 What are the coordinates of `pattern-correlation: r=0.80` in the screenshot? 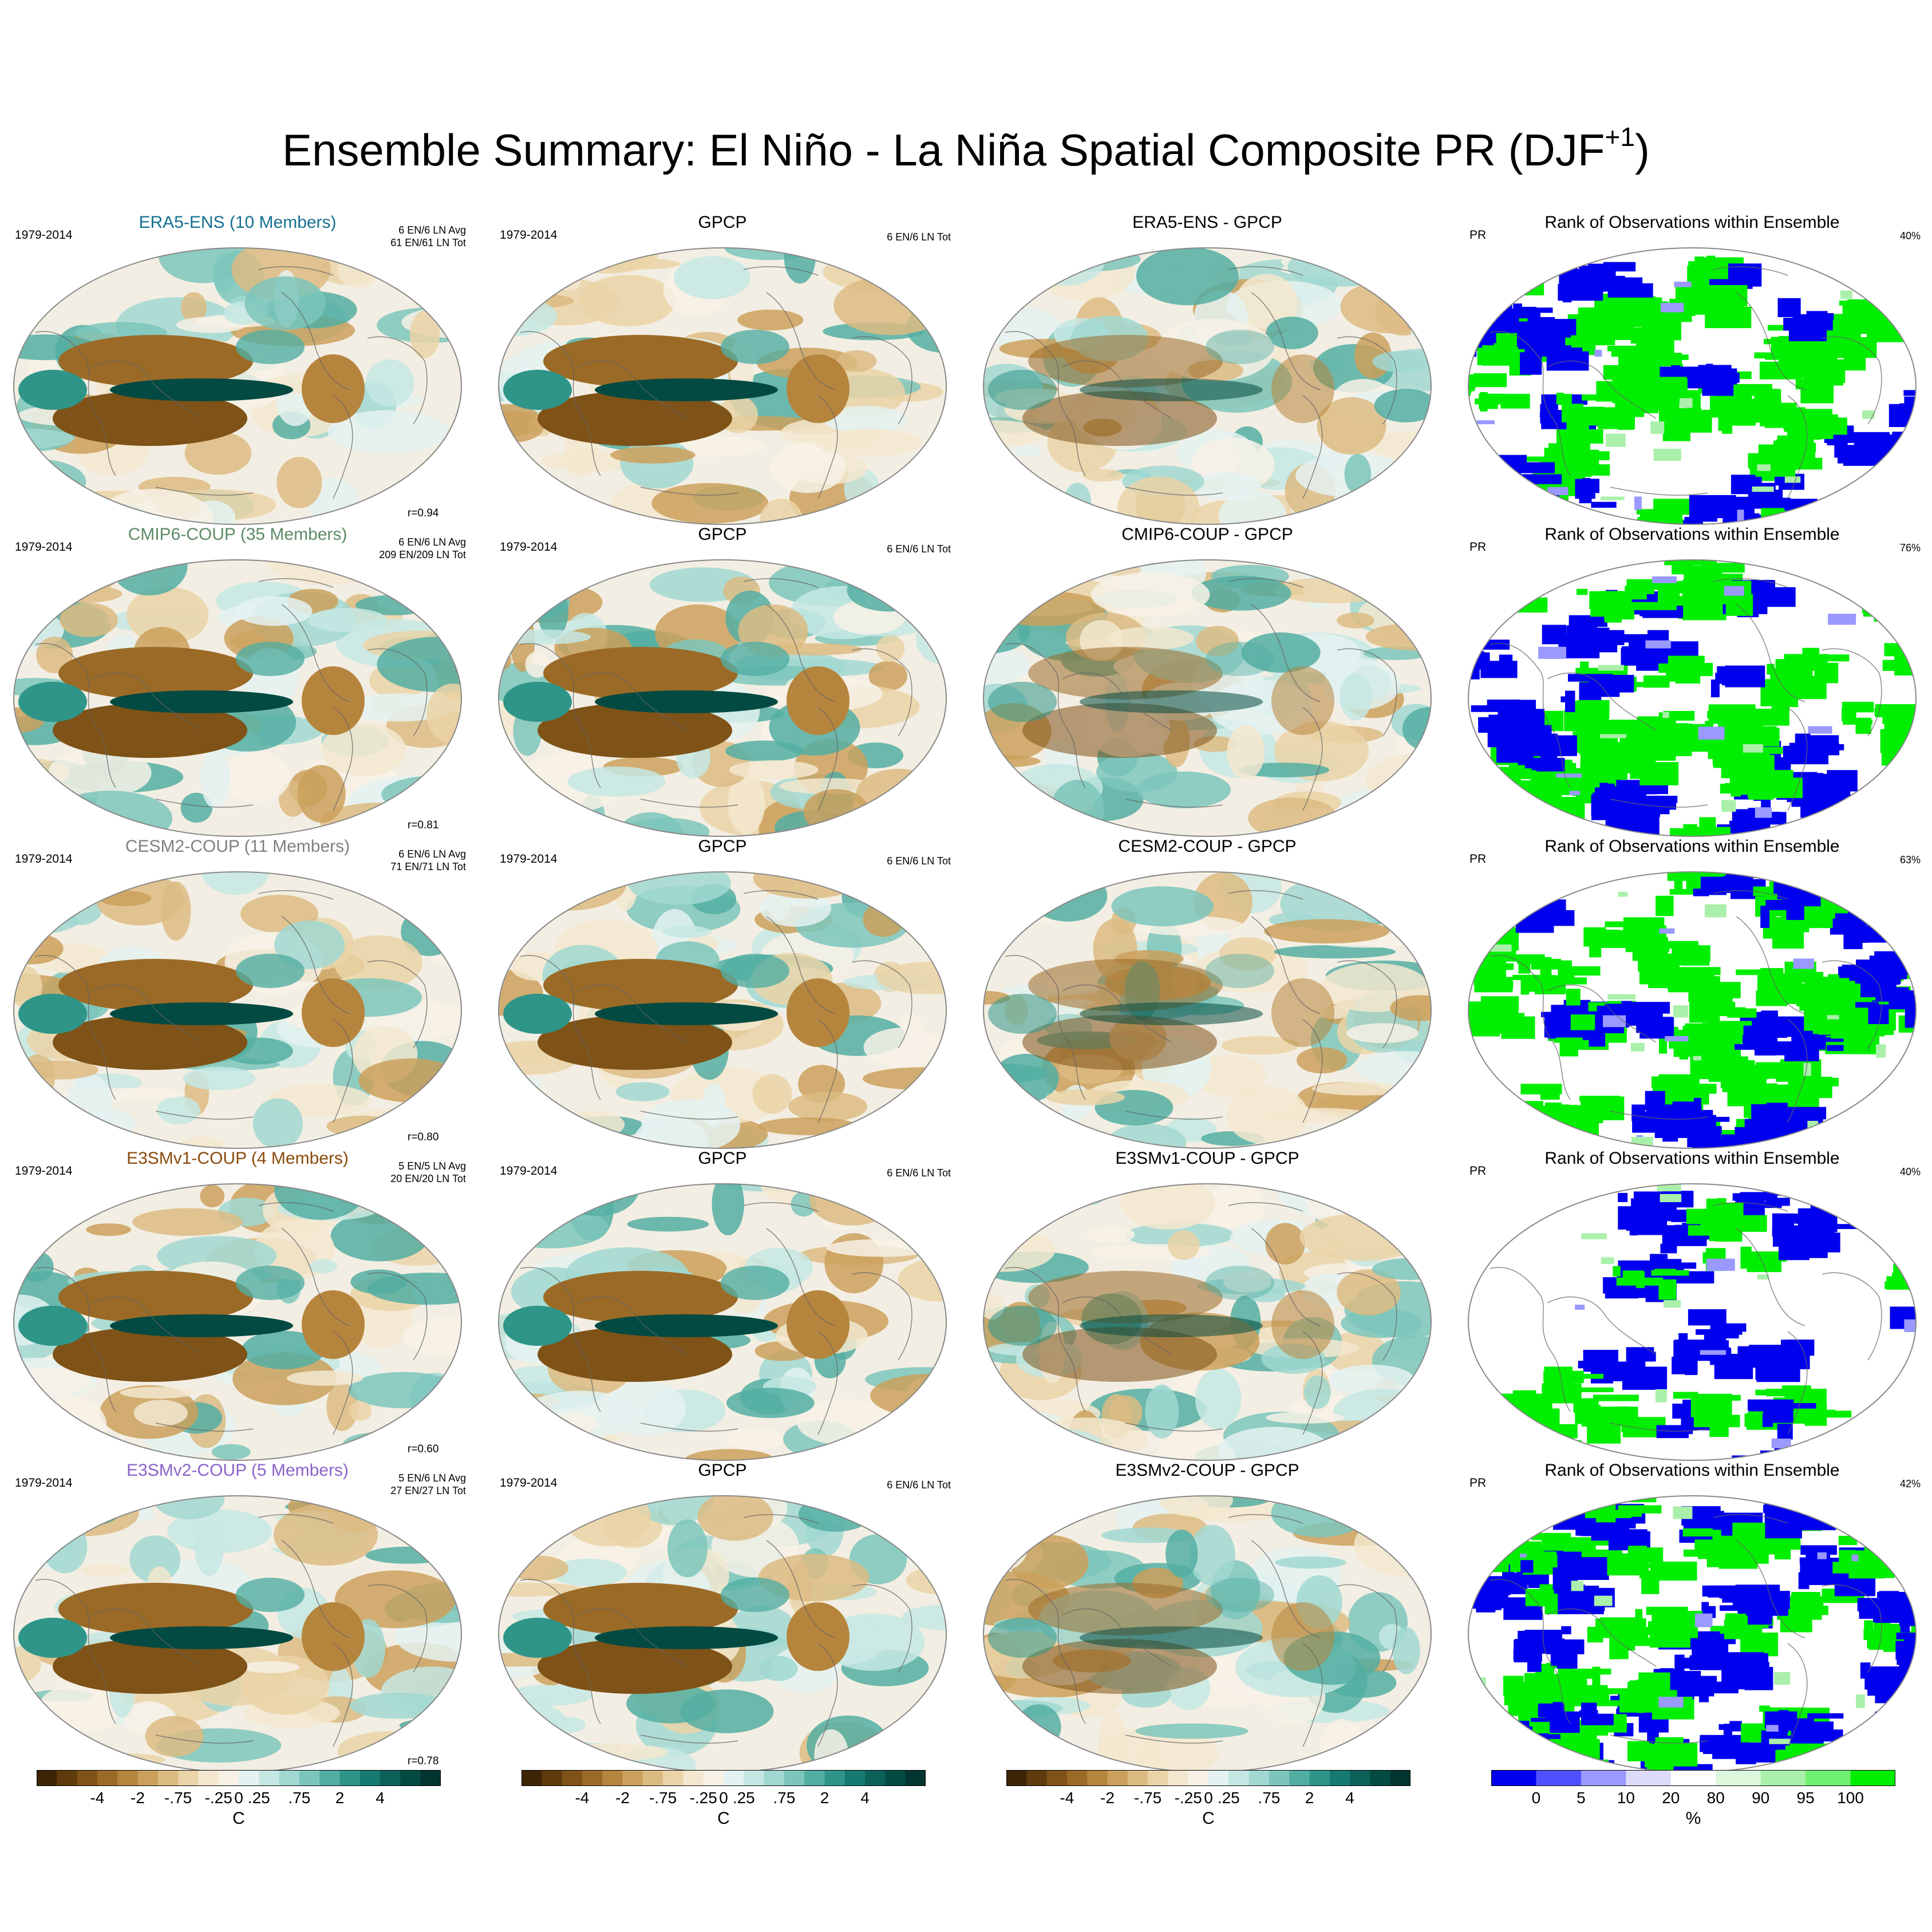 It's located at (423, 1137).